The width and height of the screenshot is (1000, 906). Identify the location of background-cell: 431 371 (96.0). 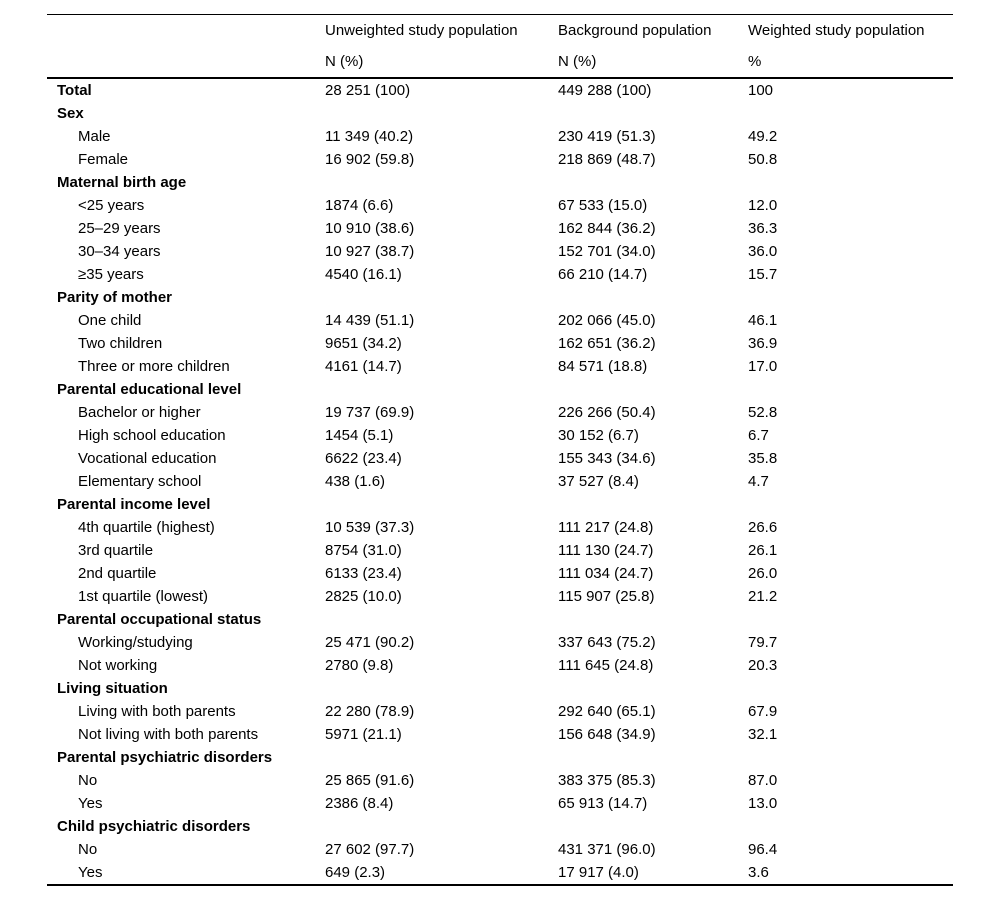
(607, 849).